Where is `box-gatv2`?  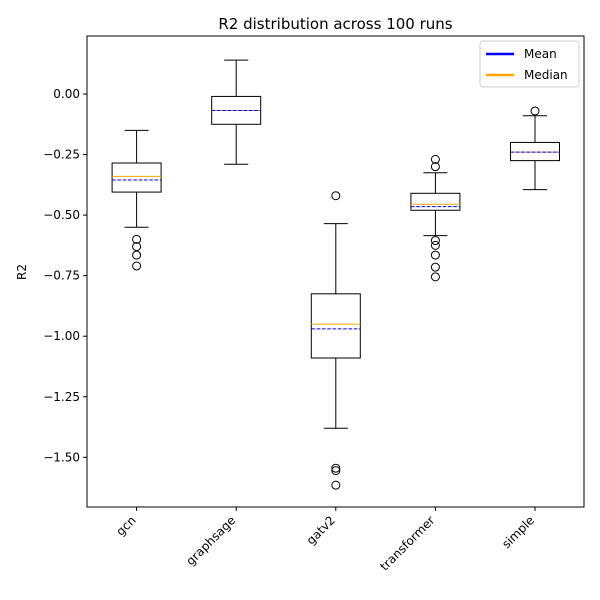
box-gatv2 is located at coordinates (335, 340).